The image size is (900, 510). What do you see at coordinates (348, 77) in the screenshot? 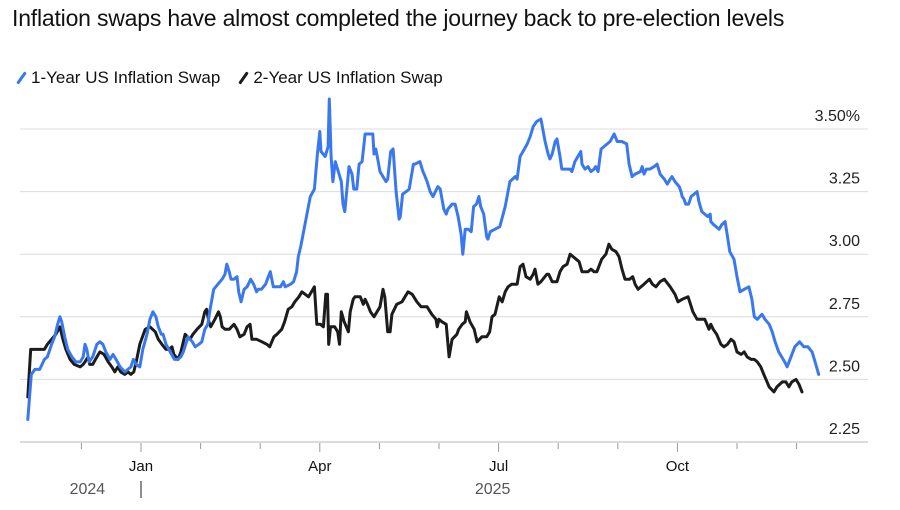
I see `legend-label-2y: 2-Year US Inflation Swap` at bounding box center [348, 77].